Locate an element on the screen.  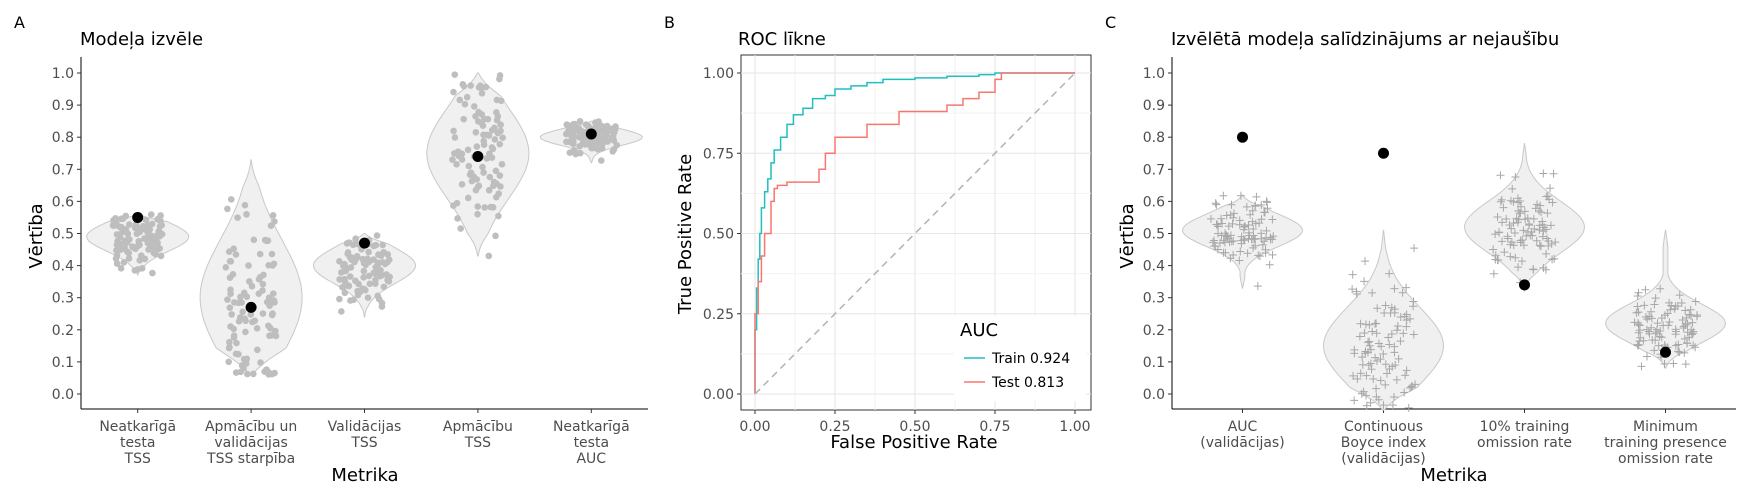
y-tick-label: 0.6 is located at coordinates (1154, 202).